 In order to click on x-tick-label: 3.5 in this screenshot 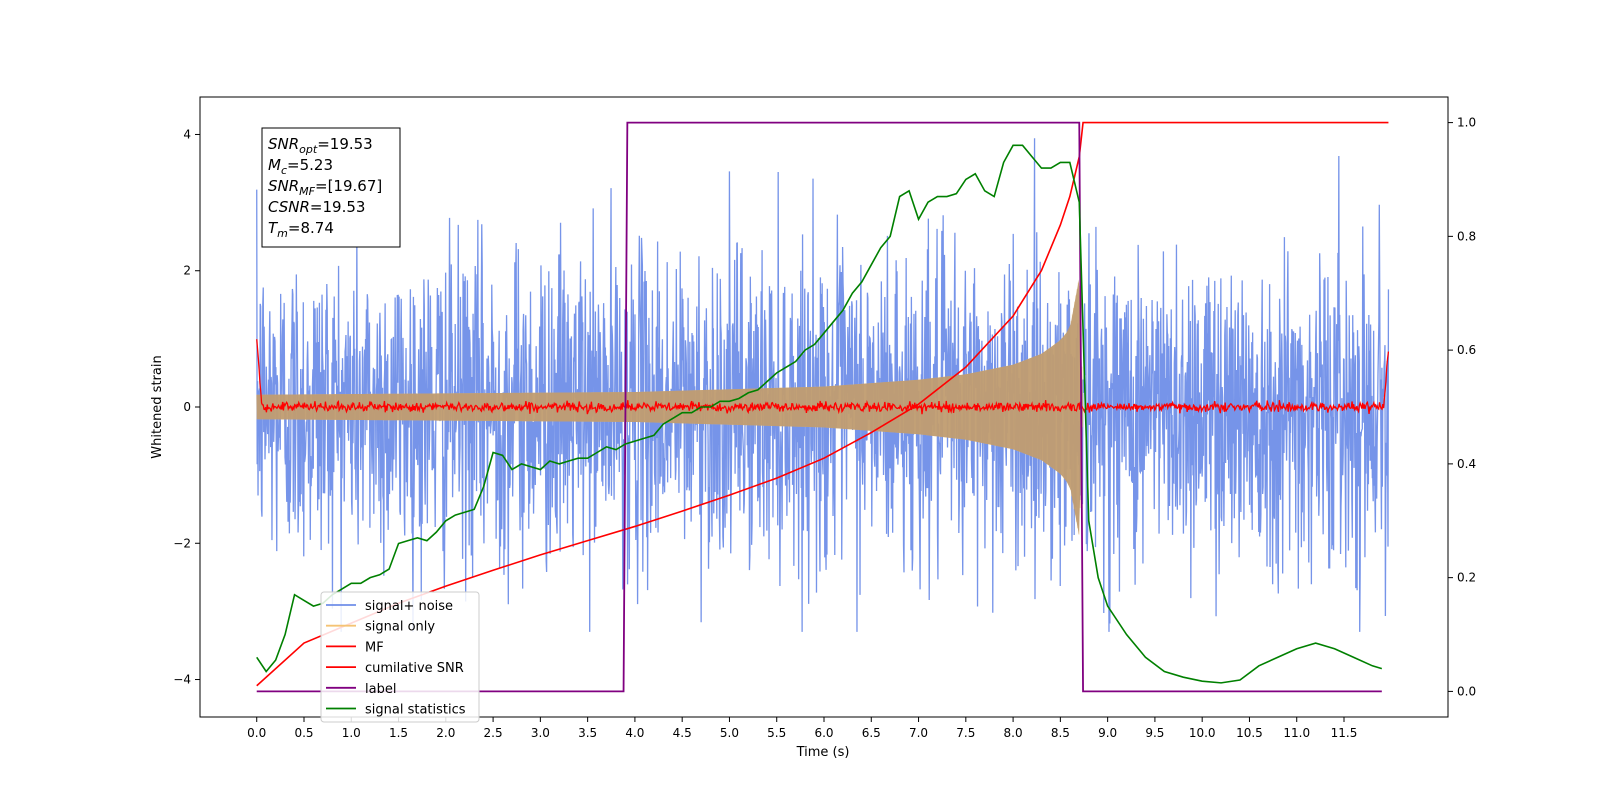, I will do `click(587, 733)`.